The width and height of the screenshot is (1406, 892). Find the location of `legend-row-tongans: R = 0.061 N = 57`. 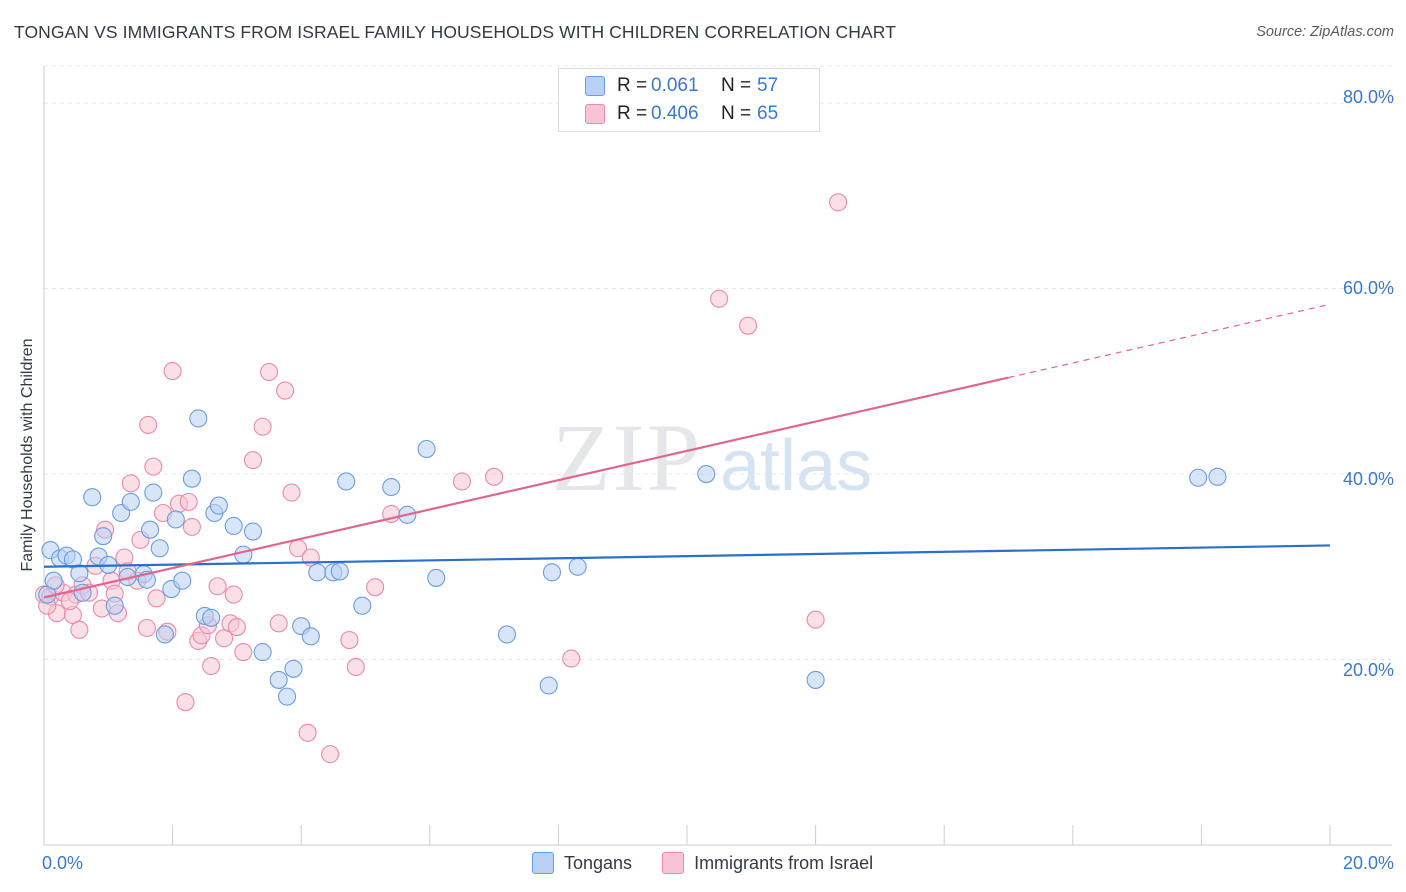

legend-row-tongans: R = 0.061 N = 57 is located at coordinates (681, 86).